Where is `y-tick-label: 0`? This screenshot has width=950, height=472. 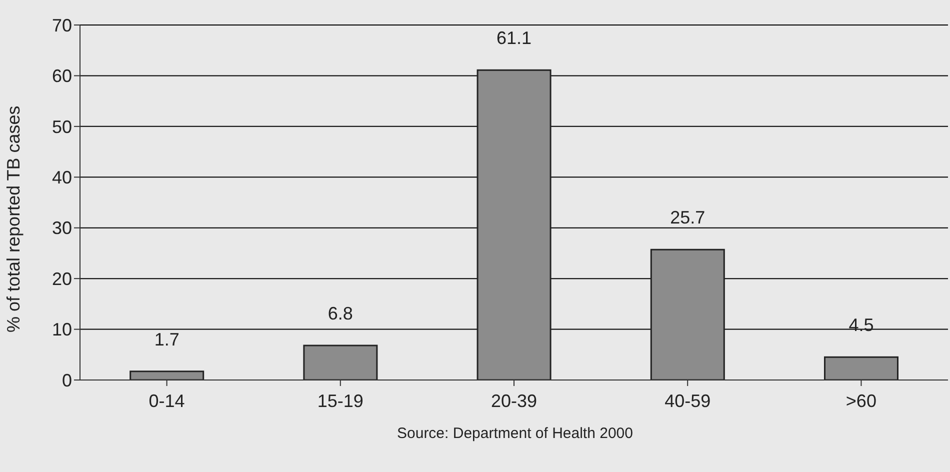 y-tick-label: 0 is located at coordinates (67, 380).